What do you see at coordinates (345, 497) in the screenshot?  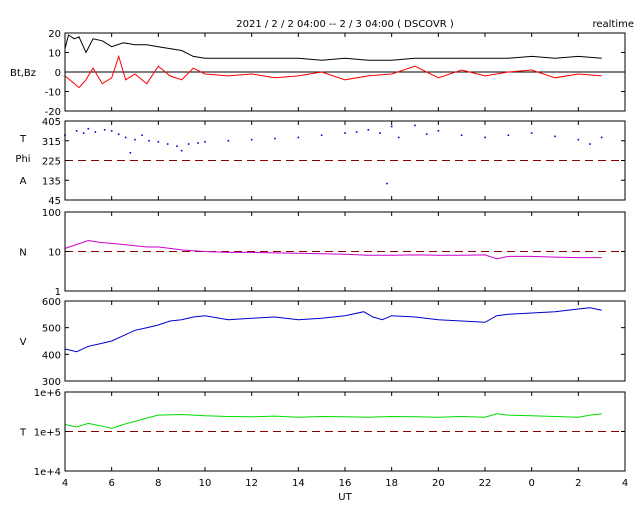 I see `x-axis-label: UT` at bounding box center [345, 497].